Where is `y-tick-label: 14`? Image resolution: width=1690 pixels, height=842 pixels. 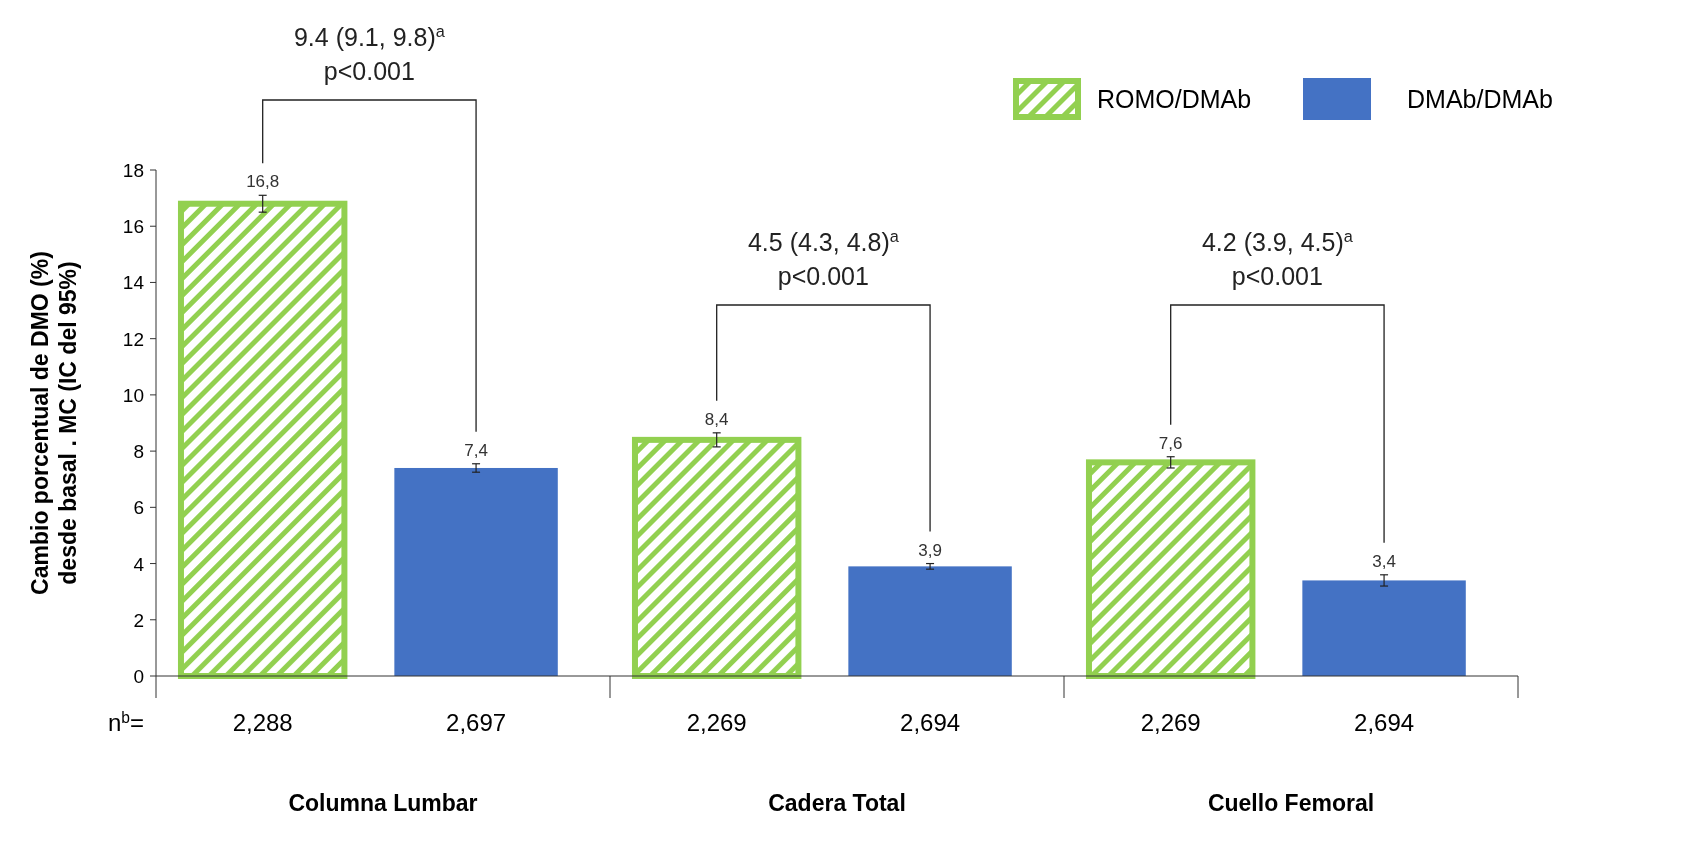
y-tick-label: 14 is located at coordinates (133, 283).